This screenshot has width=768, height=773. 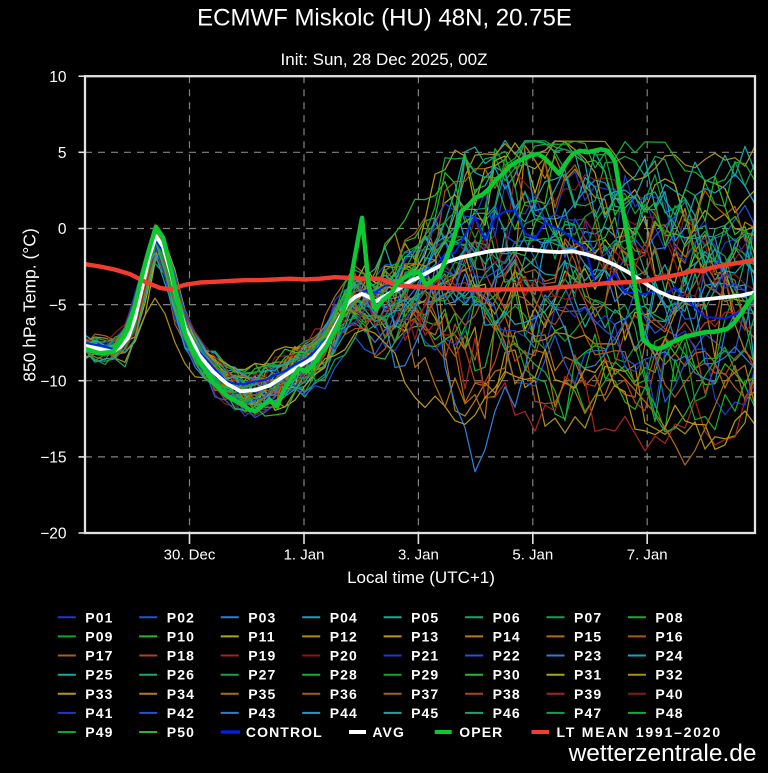 I want to click on svg-text: P25, so click(x=99, y=675).